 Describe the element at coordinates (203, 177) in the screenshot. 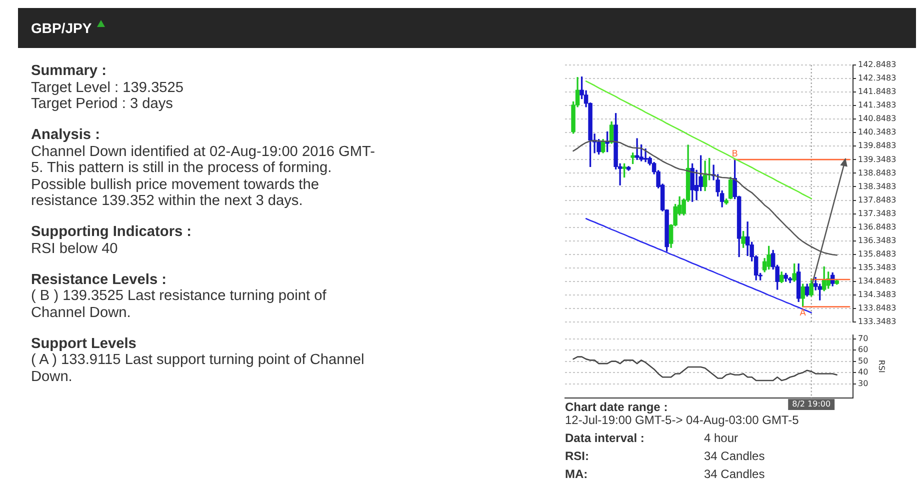

I see `text: Channel Down identified at 02-Aug-19:00 2016 GMT-5. This pattern is still in the process of forming. Possible bullish price movement towards the resistance 139.352 within the next 3 days.` at that location.